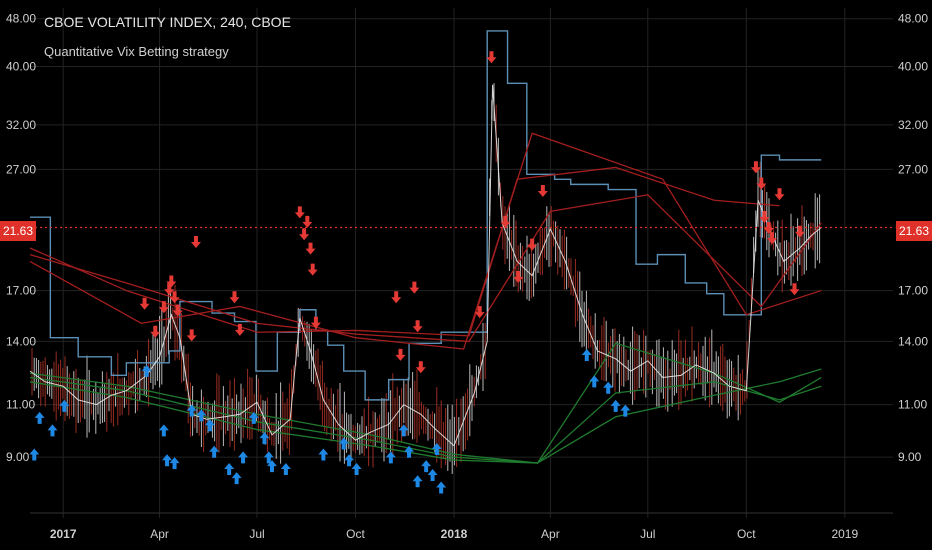 The width and height of the screenshot is (932, 550). Describe the element at coordinates (21, 66) in the screenshot. I see `y-tick-label-left: 40.00` at that location.